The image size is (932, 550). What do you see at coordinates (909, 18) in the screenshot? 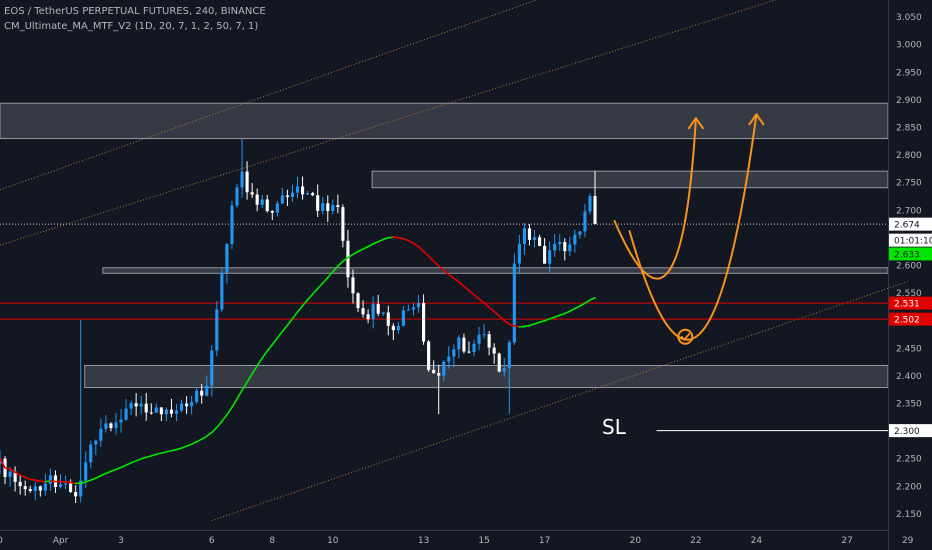
I see `y-tick-label-0: 3.050` at bounding box center [909, 18].